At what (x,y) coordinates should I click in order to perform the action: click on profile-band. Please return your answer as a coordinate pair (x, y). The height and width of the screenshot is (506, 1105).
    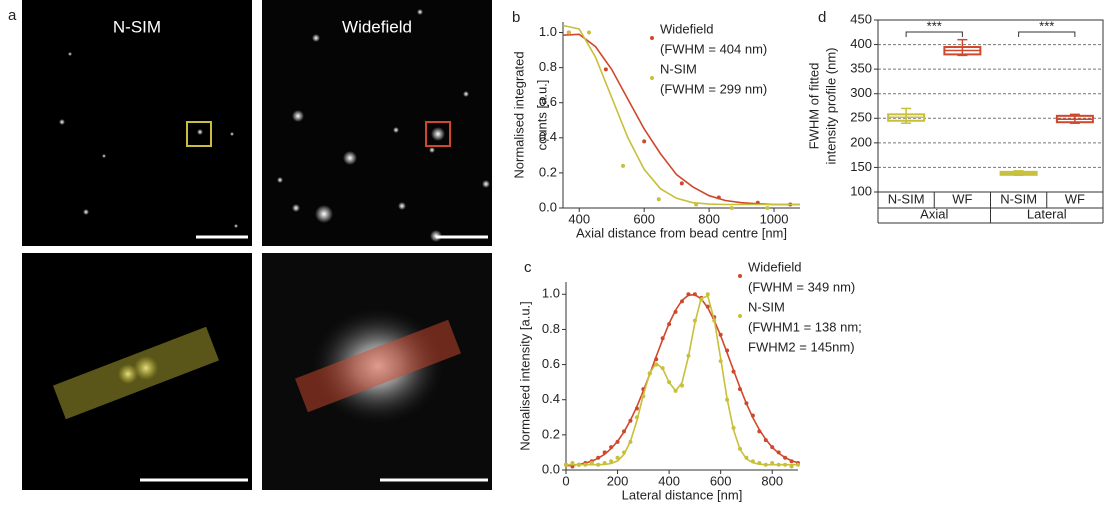
    Looking at the image, I should click on (136, 373).